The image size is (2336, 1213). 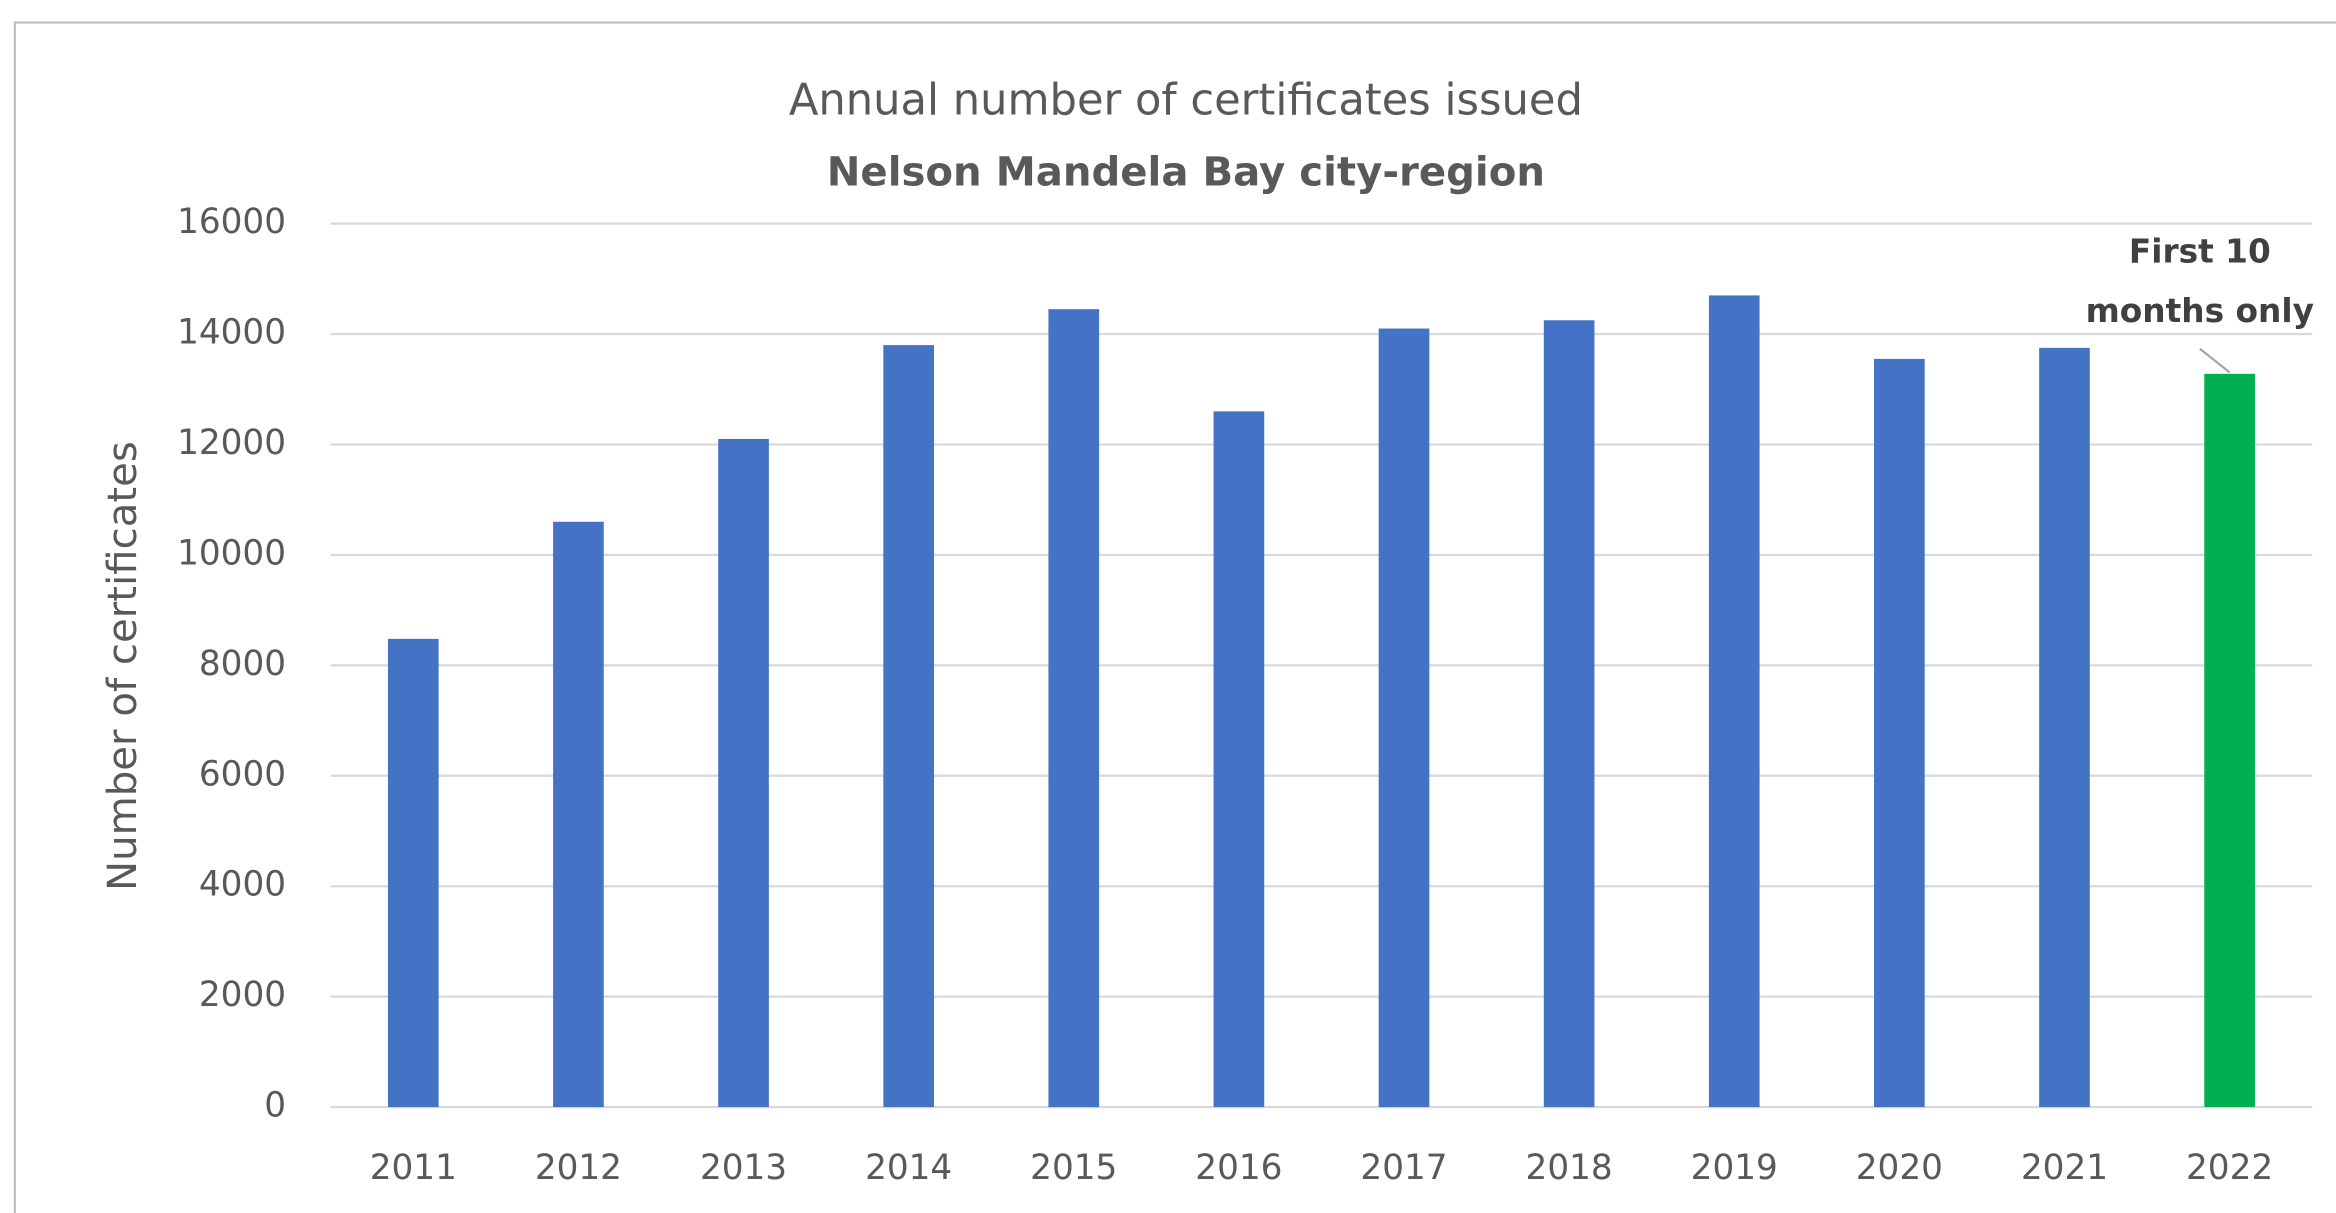 I want to click on y-tick-label: 8000, so click(x=242, y=664).